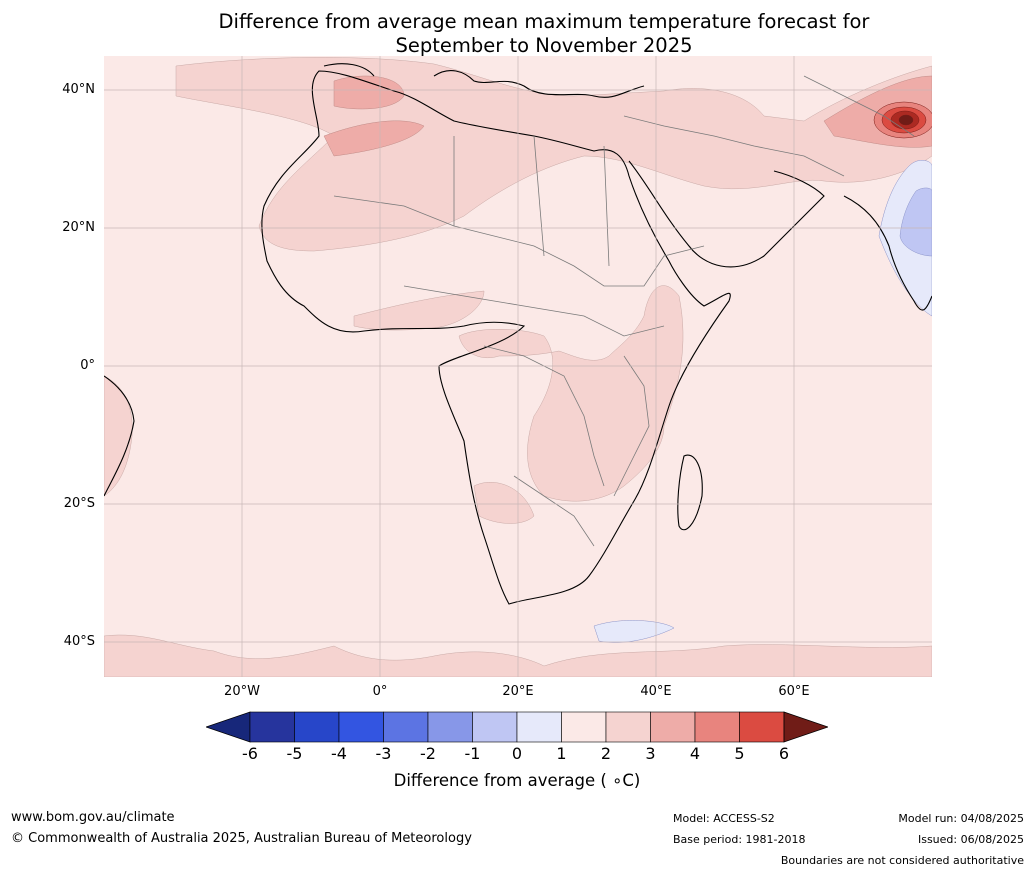 The width and height of the screenshot is (1035, 873). What do you see at coordinates (294, 753) in the screenshot?
I see `colorbar-tick-label: -5` at bounding box center [294, 753].